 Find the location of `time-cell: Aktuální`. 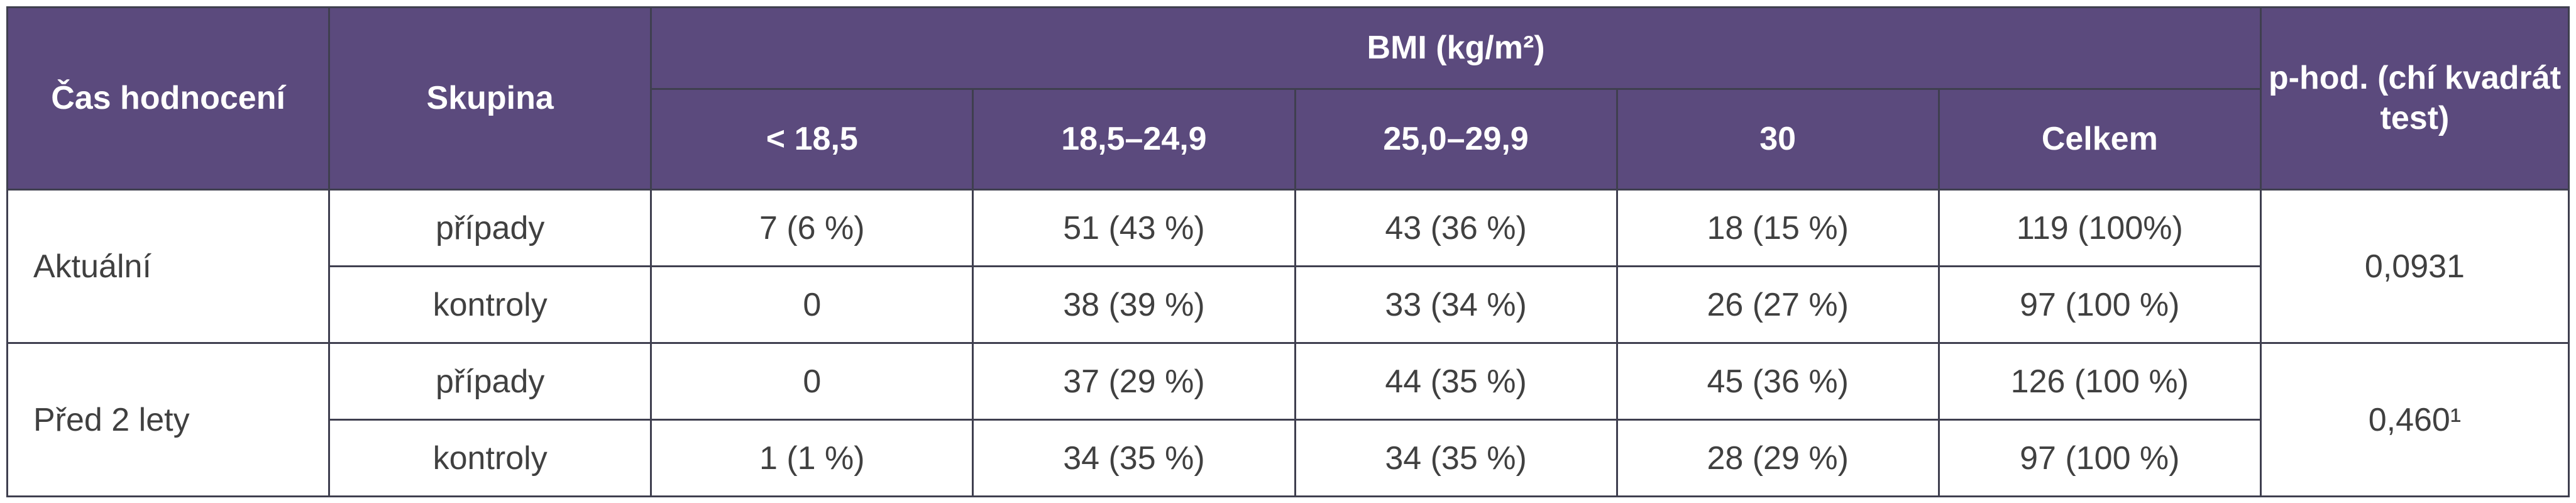

time-cell: Aktuální is located at coordinates (169, 266).